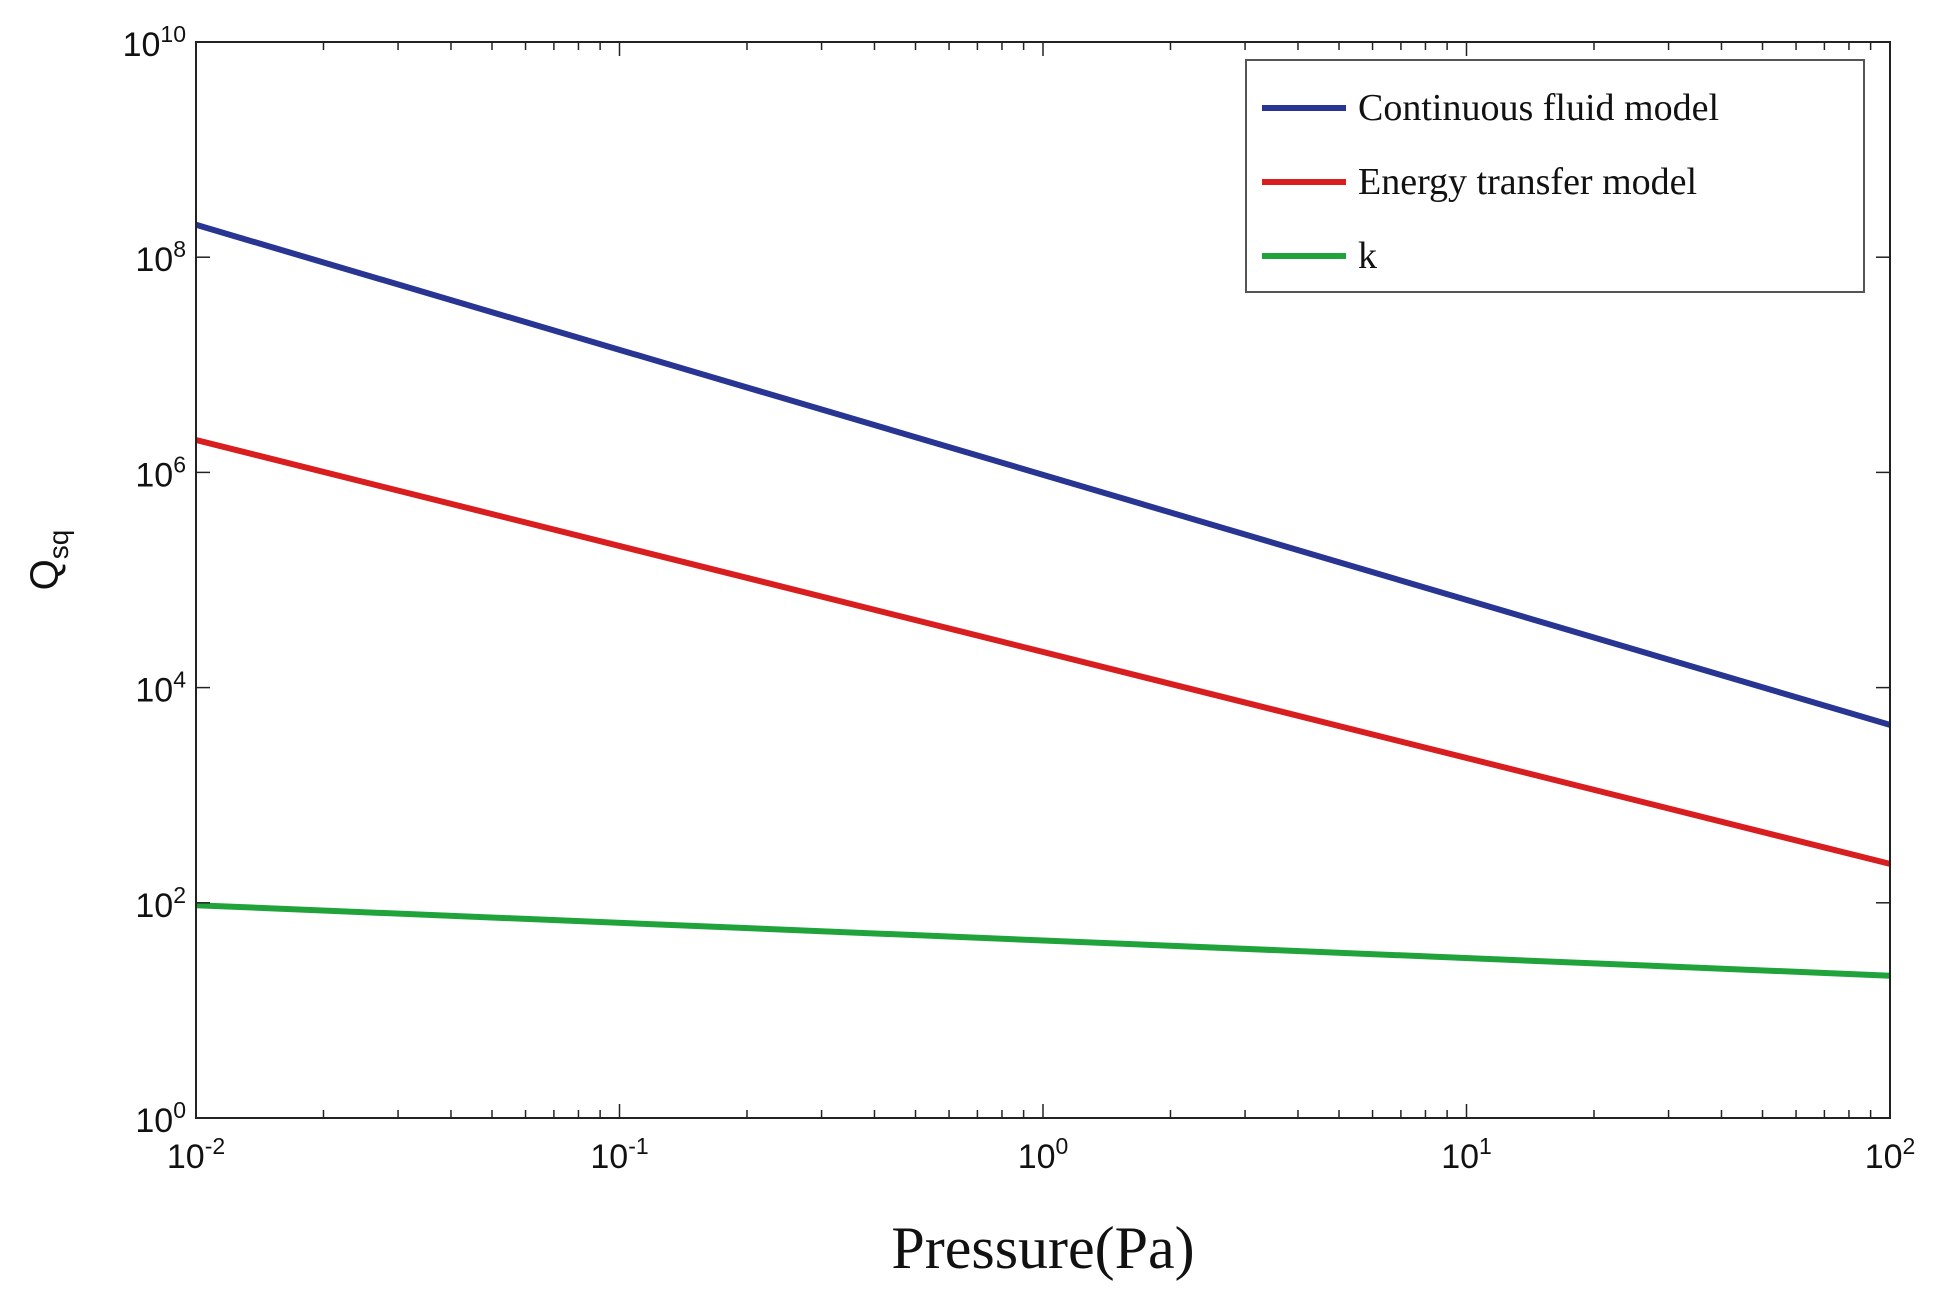  Describe the element at coordinates (154, 42) in the screenshot. I see `y-tick-label: 10¹⁰` at that location.